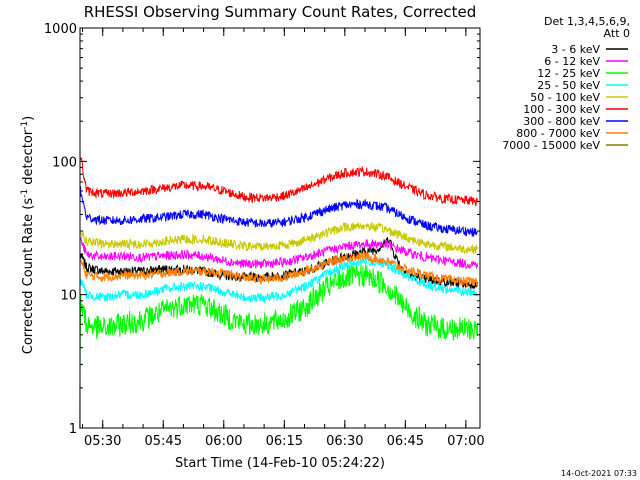 This screenshot has width=640, height=480. Describe the element at coordinates (465, 441) in the screenshot. I see `x-tick-label: 07:00` at that location.